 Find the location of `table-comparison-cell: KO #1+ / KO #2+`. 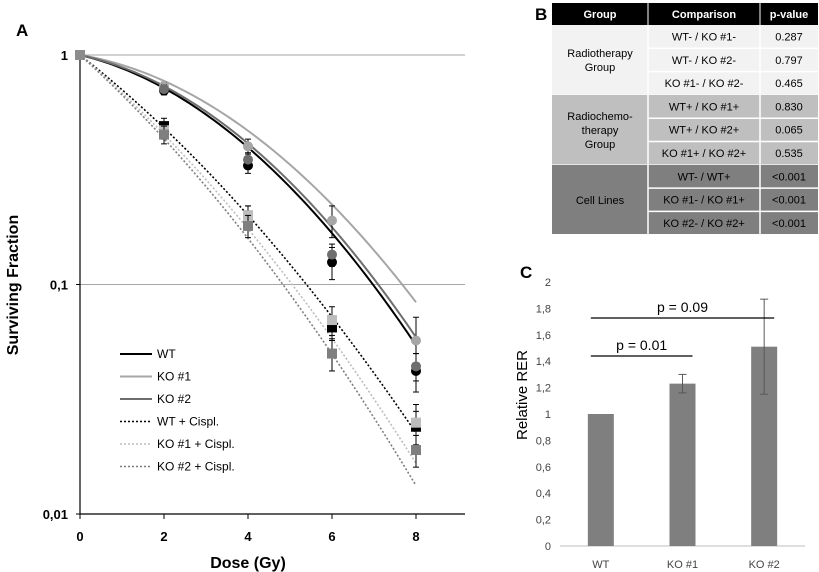

table-comparison-cell: KO #1+ / KO #2+ is located at coordinates (704, 154).